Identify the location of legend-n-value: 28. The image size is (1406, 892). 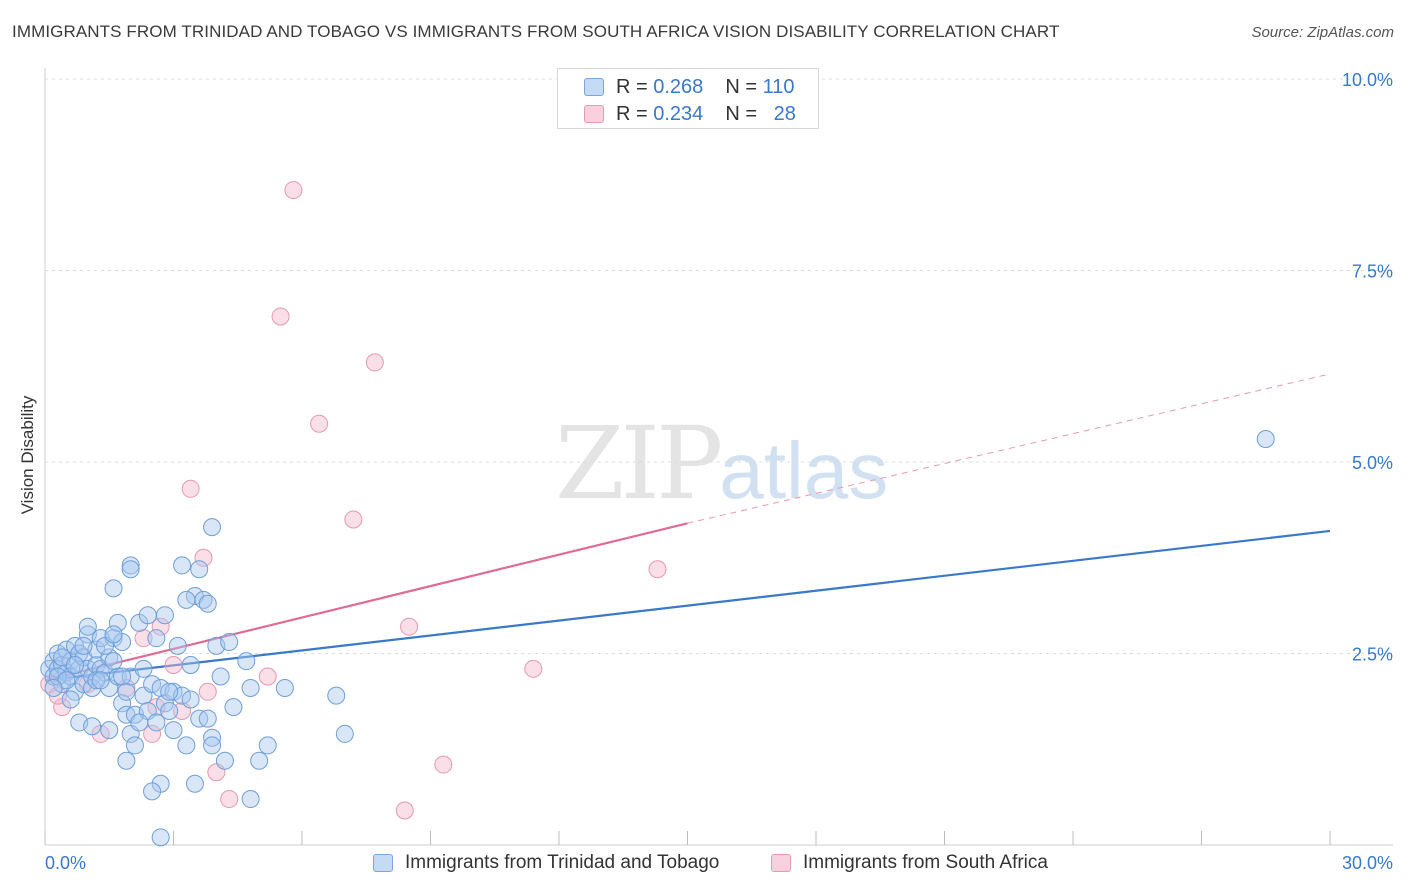
(784, 113).